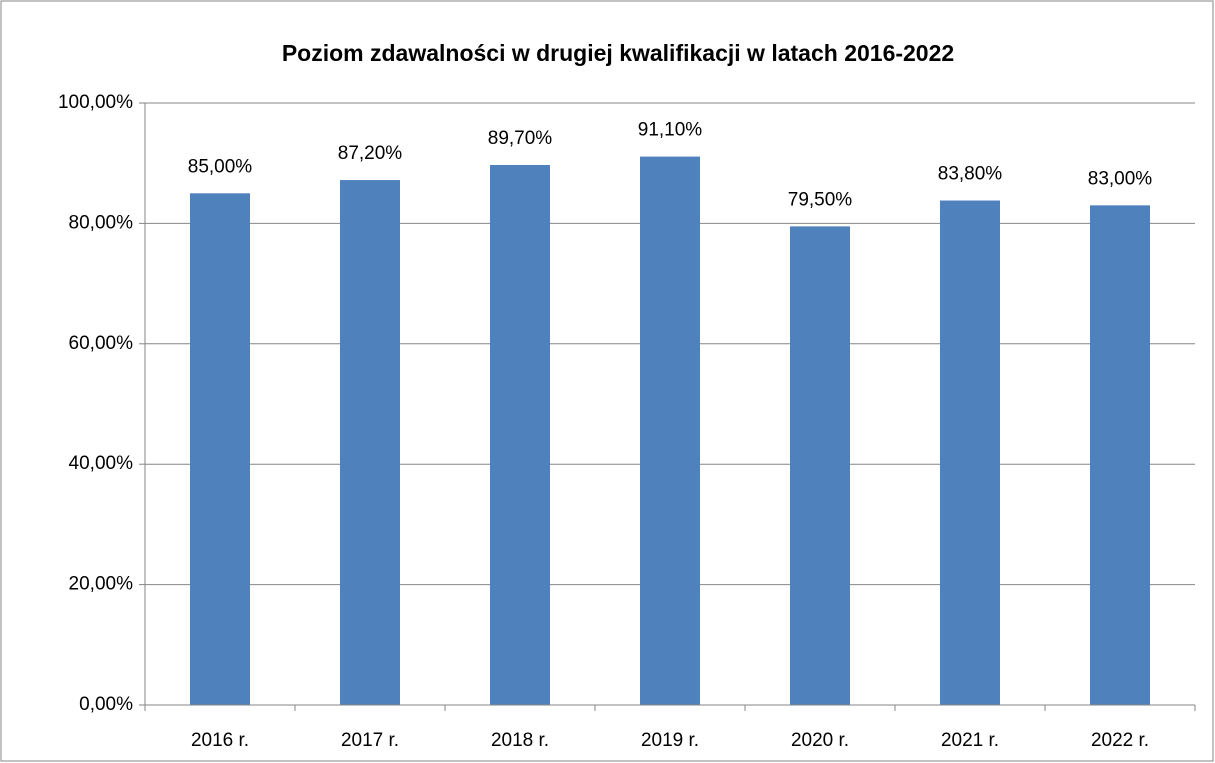  What do you see at coordinates (520, 740) in the screenshot?
I see `x-tick-label: 2018 r.` at bounding box center [520, 740].